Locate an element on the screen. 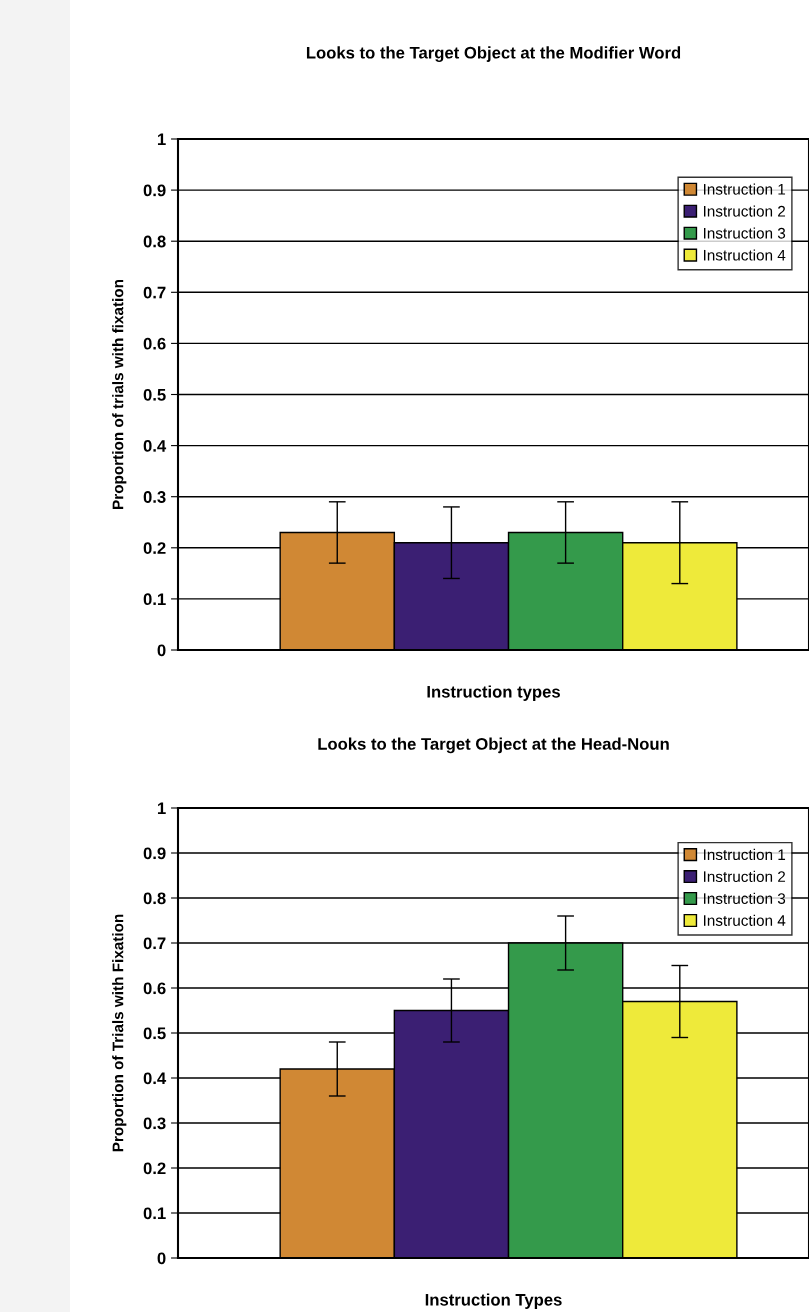 The height and width of the screenshot is (1312, 809). x-axis-title: Instruction types is located at coordinates (493, 693).